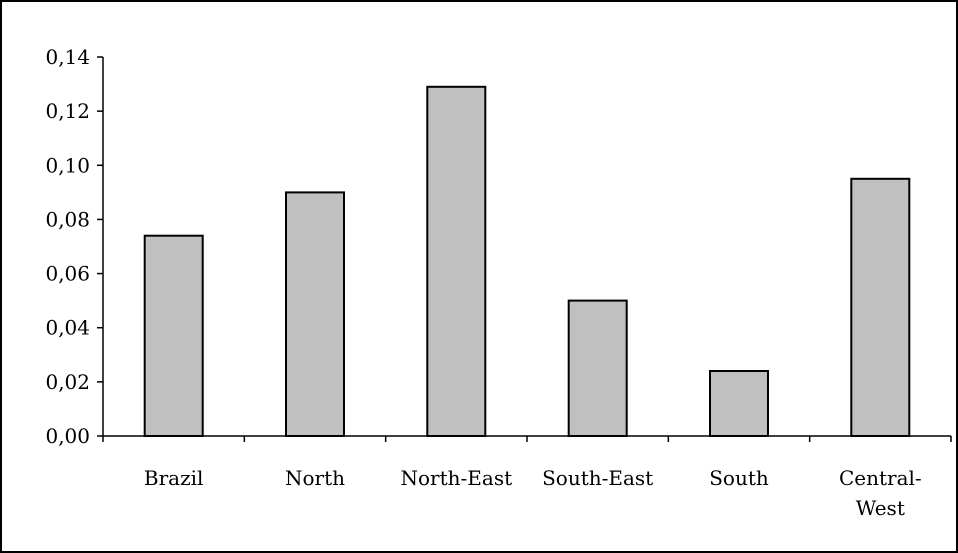 The height and width of the screenshot is (553, 958). I want to click on x-category-label: Brazil, so click(174, 478).